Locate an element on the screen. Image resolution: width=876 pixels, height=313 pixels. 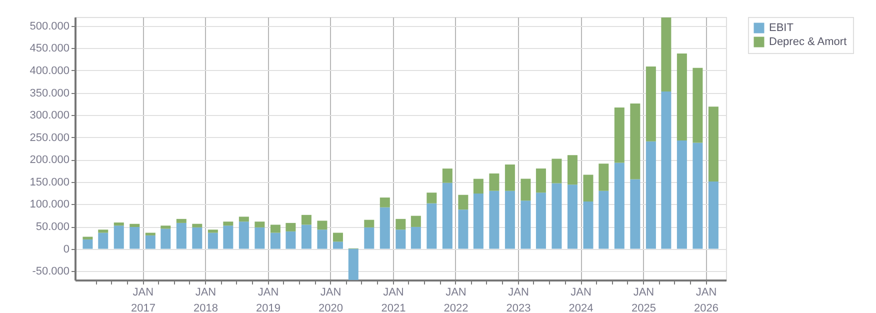
y-tick-label: 50.000 is located at coordinates (53, 227).